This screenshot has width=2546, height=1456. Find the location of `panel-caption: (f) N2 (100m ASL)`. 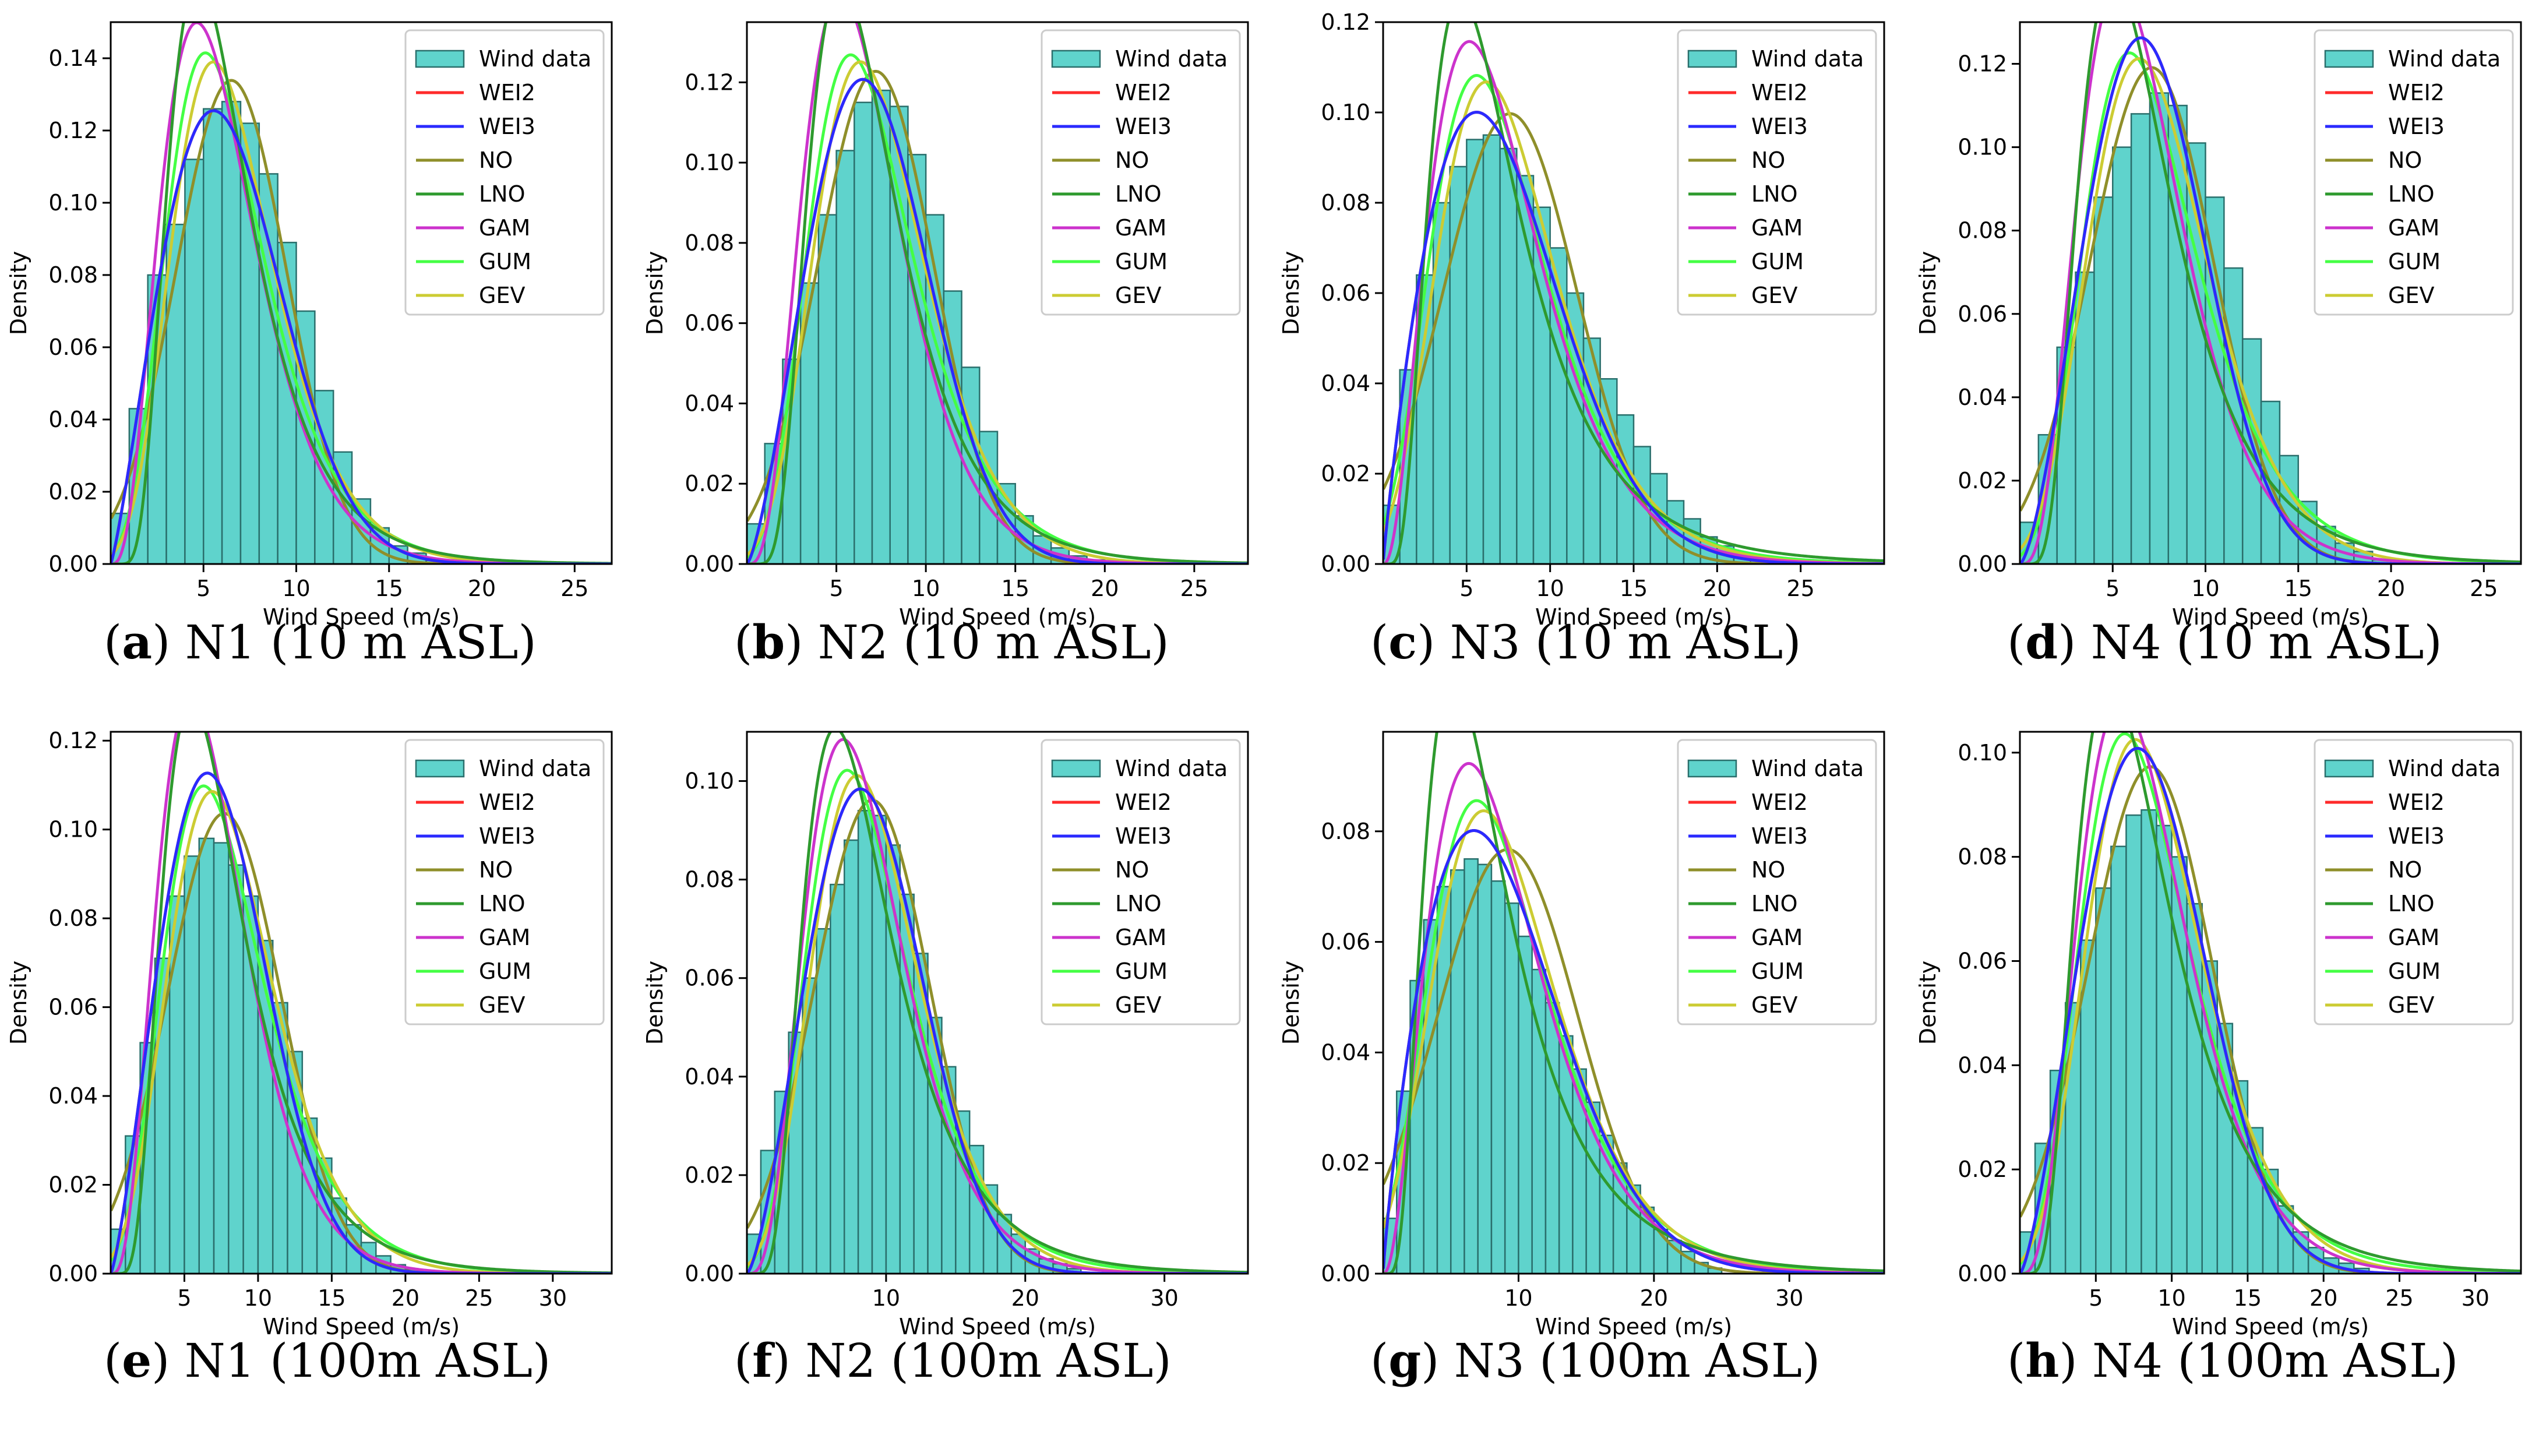

panel-caption: (f) N2 (100m ASL) is located at coordinates (953, 1361).